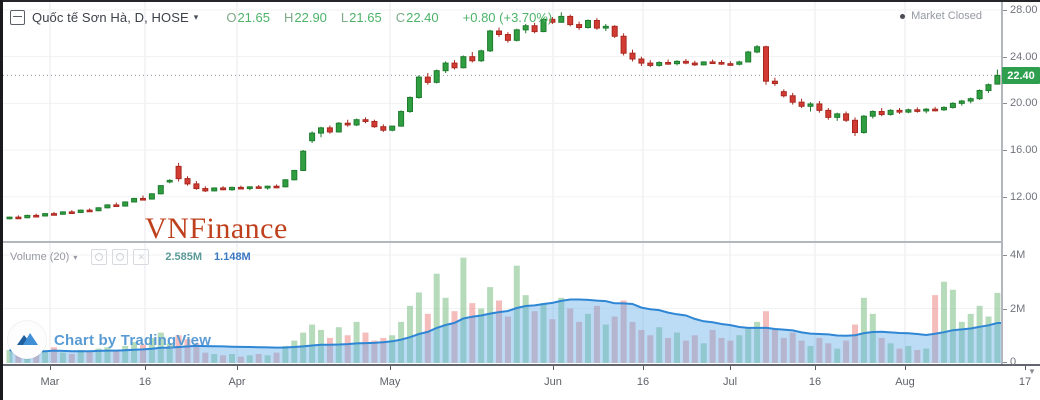  What do you see at coordinates (75, 257) in the screenshot?
I see `volume-dropdown-icon: ▾` at bounding box center [75, 257].